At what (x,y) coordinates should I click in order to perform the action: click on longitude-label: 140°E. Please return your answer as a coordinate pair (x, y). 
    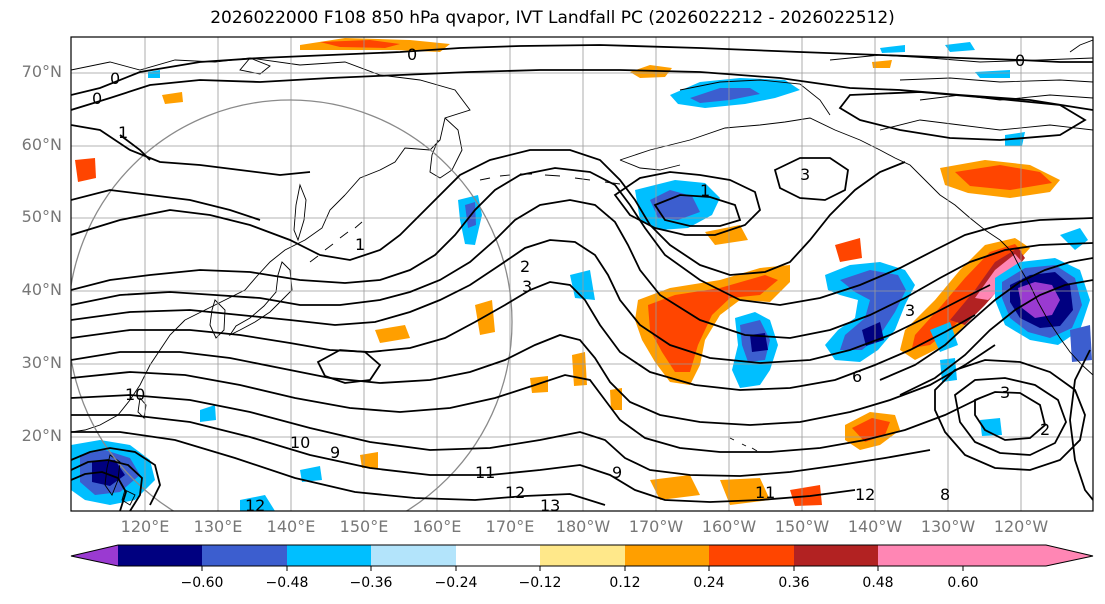
    Looking at the image, I should click on (291, 526).